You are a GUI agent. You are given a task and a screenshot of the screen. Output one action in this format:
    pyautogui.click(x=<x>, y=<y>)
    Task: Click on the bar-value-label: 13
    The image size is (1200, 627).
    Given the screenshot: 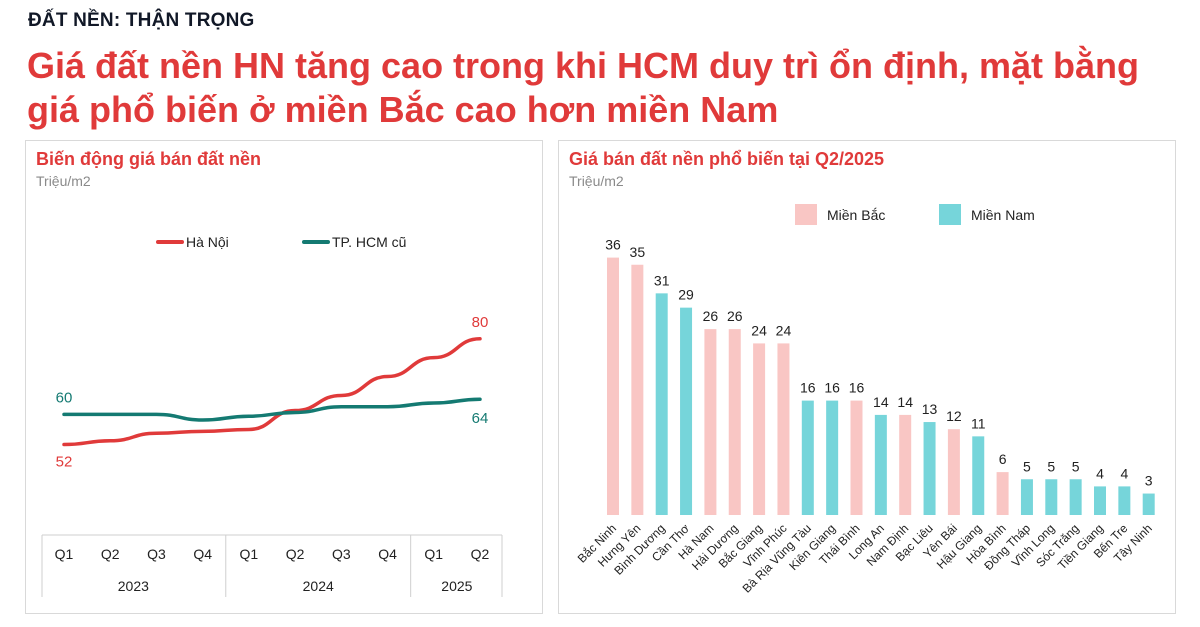 What is the action you would take?
    pyautogui.click(x=930, y=409)
    